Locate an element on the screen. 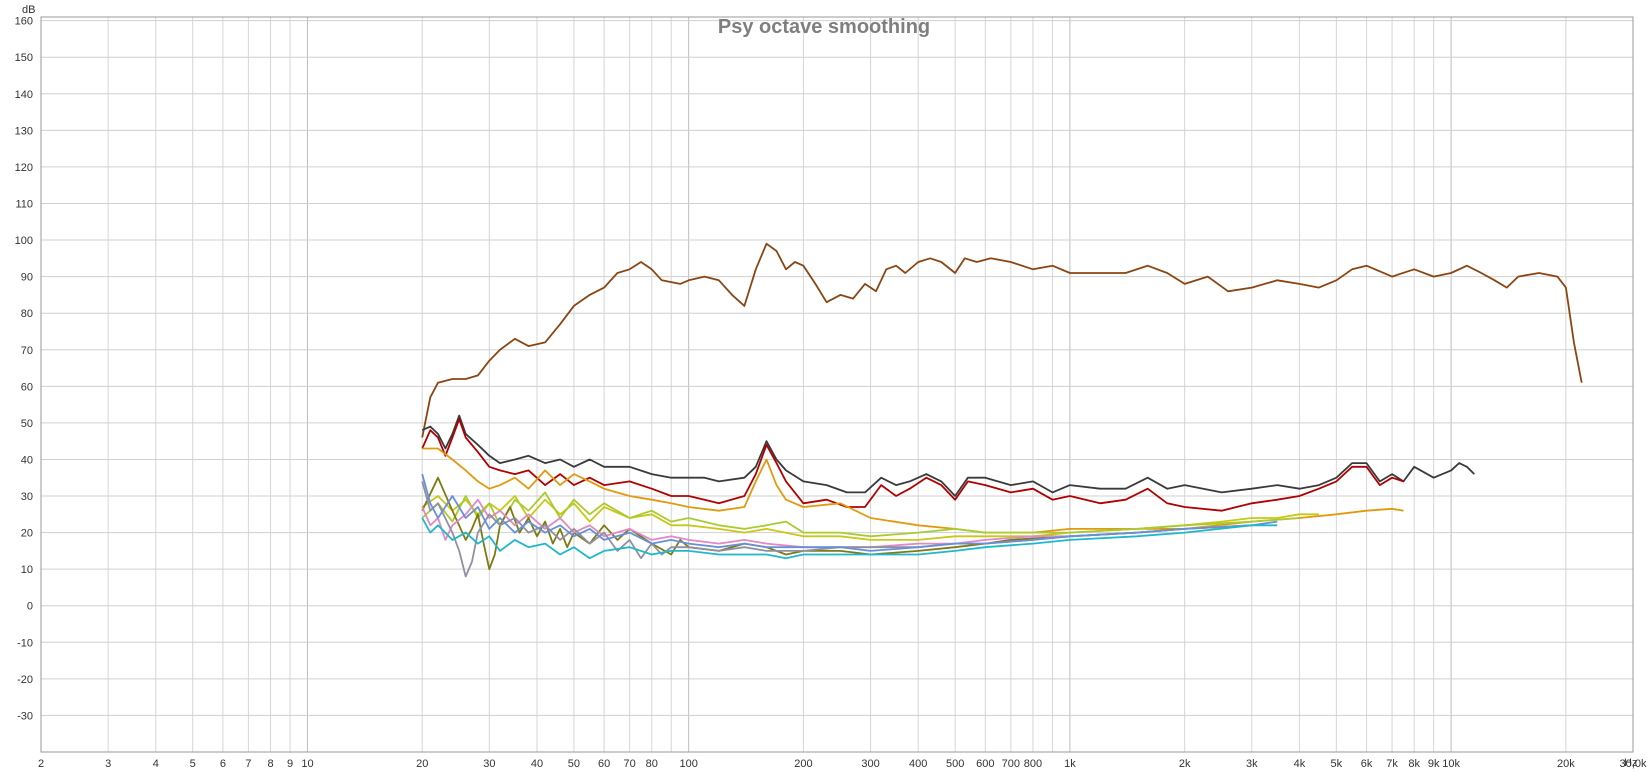 The width and height of the screenshot is (1649, 773). x-tick-label: 10 is located at coordinates (307, 764).